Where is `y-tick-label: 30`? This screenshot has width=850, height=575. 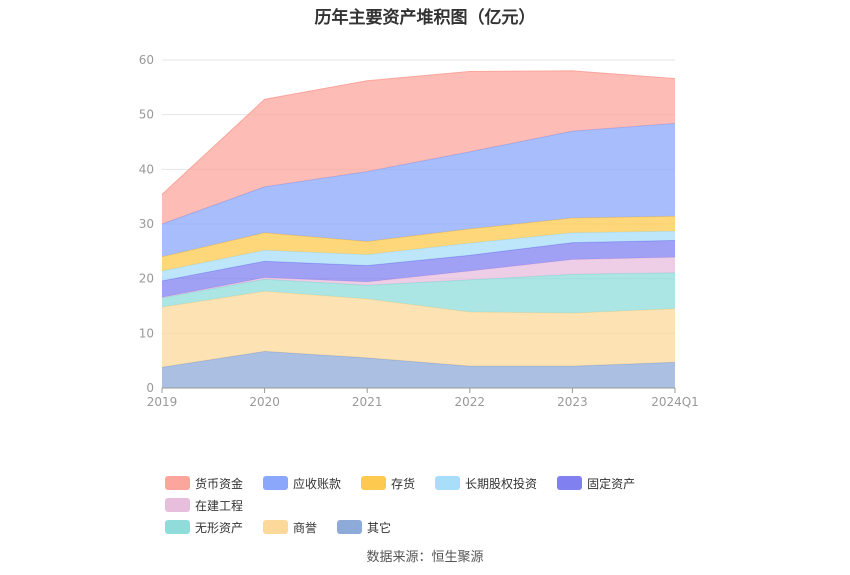 y-tick-label: 30 is located at coordinates (146, 224).